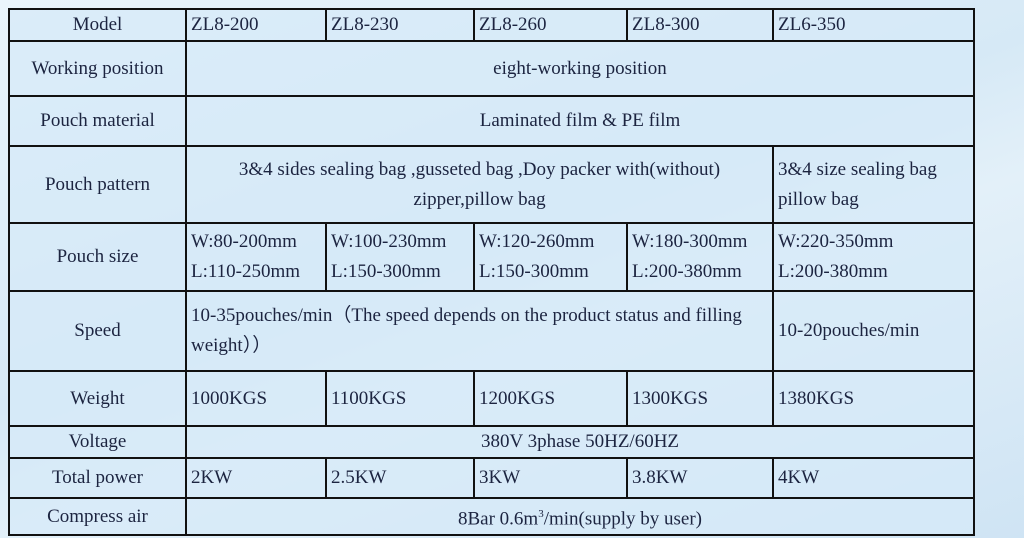 The height and width of the screenshot is (538, 1024). I want to click on cell: 3.8KW, so click(700, 478).